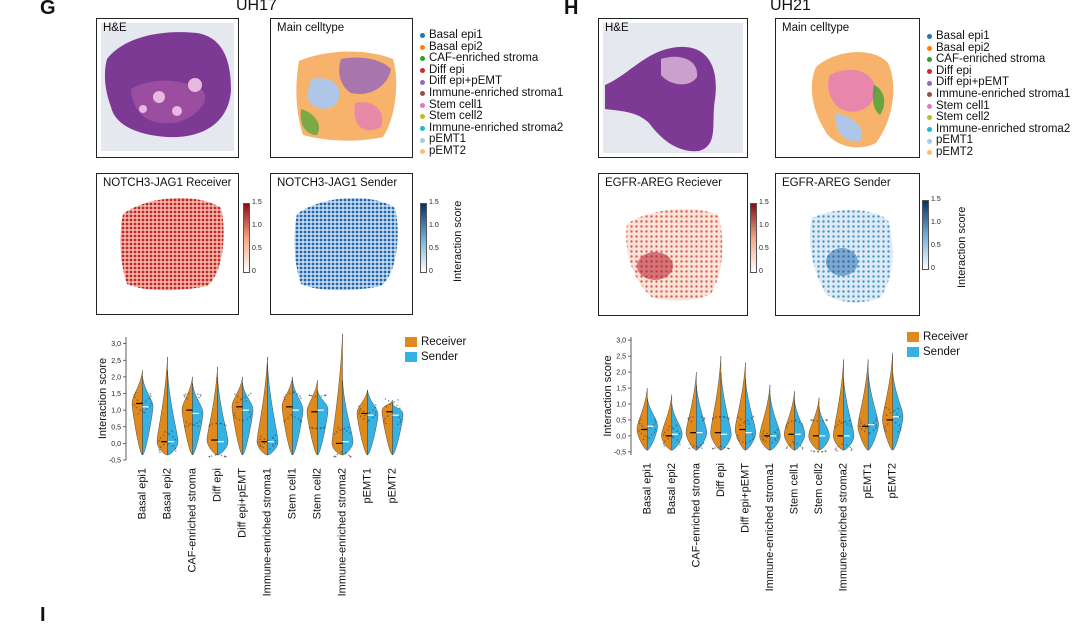 This screenshot has height=627, width=1080. I want to click on y-tick-label: 1,0, so click(116, 411).